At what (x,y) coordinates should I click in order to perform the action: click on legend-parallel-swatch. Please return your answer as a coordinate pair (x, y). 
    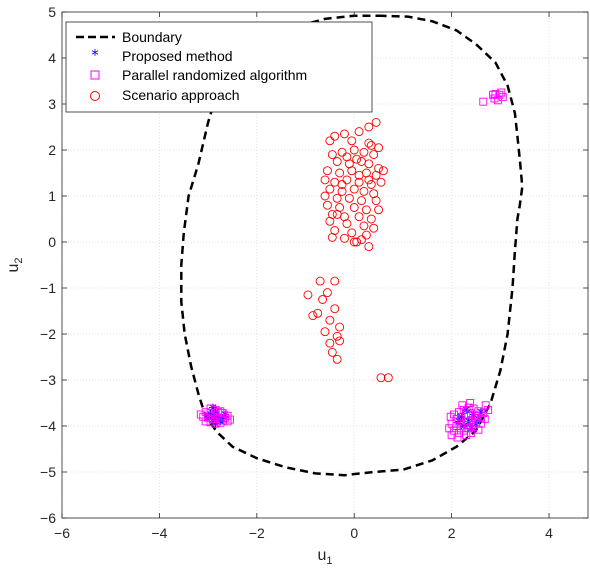
    Looking at the image, I should click on (95, 75).